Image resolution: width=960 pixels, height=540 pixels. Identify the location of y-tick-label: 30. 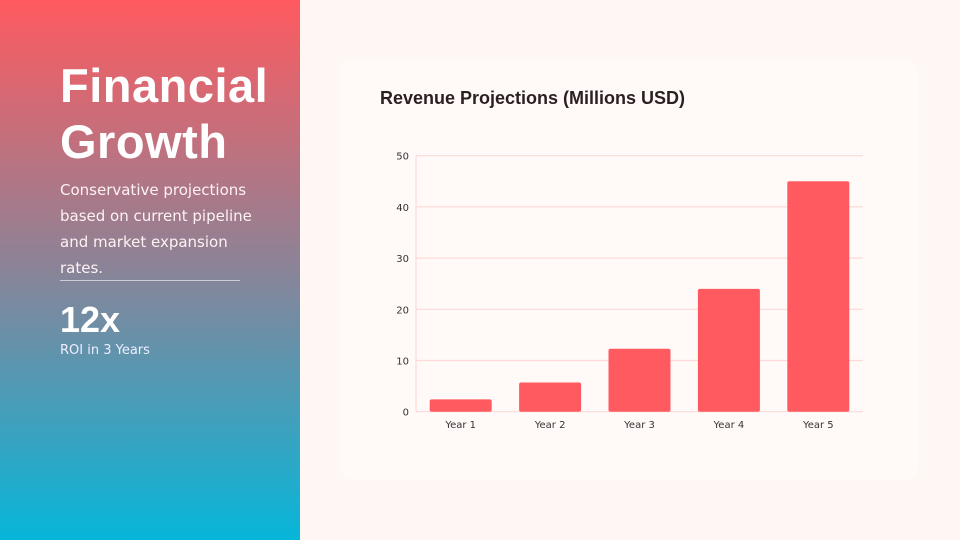
(402, 259).